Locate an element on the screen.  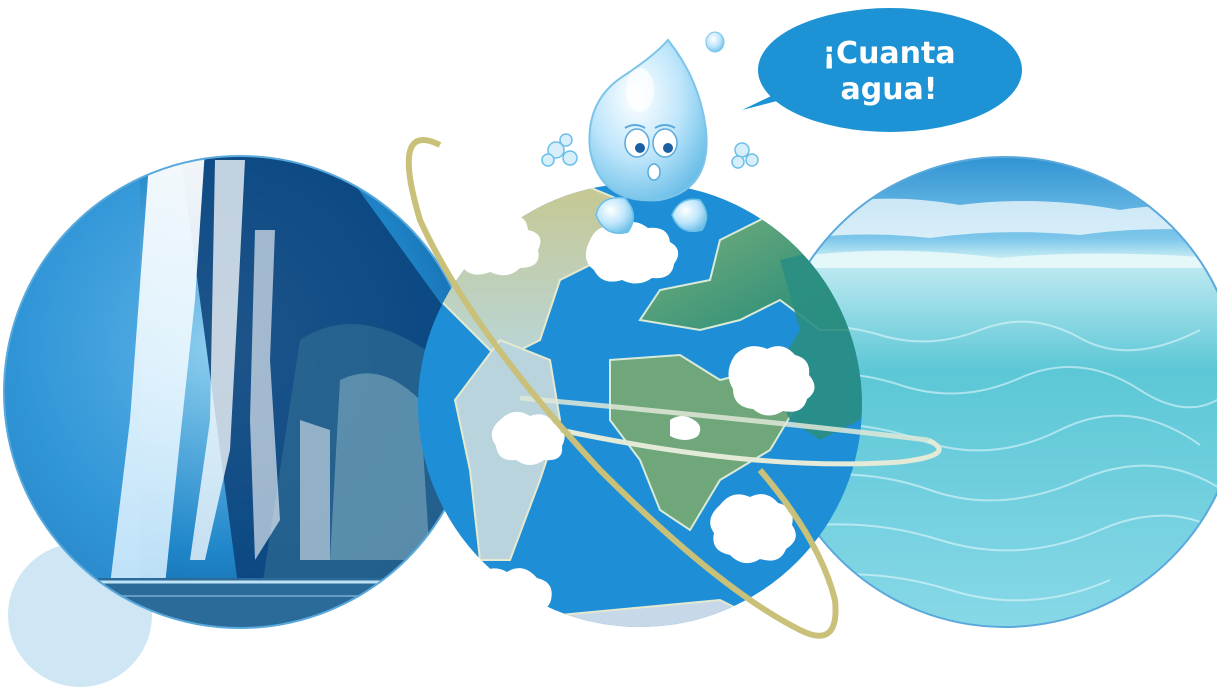
left-eye is located at coordinates (637, 143).